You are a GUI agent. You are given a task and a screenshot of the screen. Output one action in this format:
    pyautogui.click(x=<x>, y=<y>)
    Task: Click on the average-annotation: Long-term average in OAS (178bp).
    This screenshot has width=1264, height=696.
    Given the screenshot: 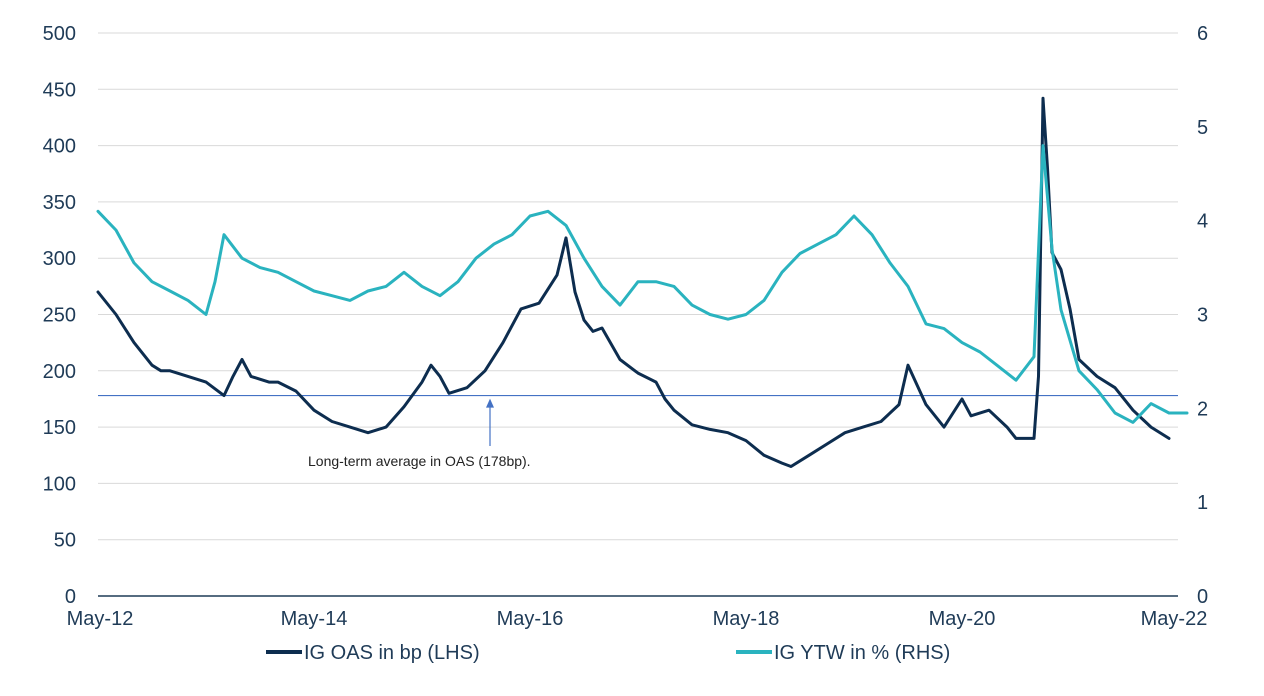 What is the action you would take?
    pyautogui.click(x=419, y=433)
    